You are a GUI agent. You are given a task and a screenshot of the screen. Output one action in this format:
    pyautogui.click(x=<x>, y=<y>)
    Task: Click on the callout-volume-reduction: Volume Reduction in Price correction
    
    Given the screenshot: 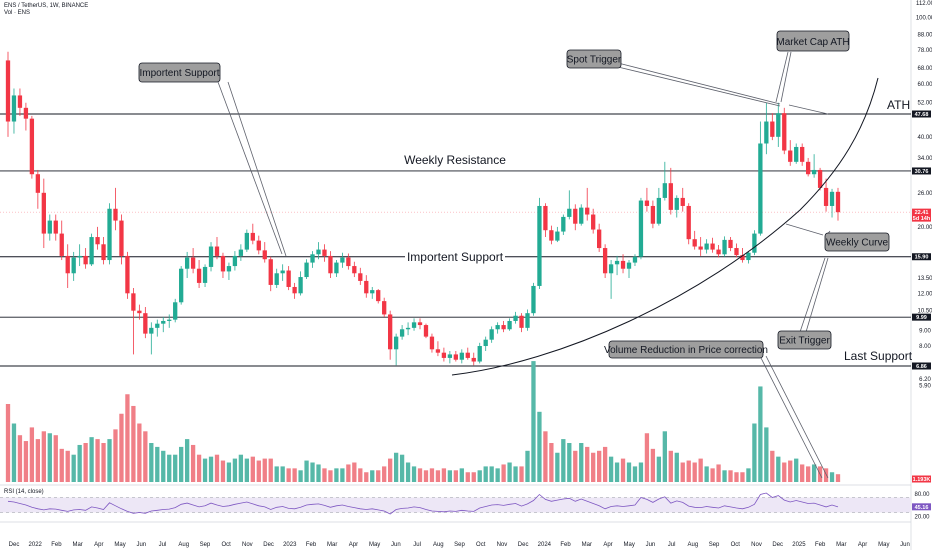 What is the action you would take?
    pyautogui.click(x=686, y=349)
    